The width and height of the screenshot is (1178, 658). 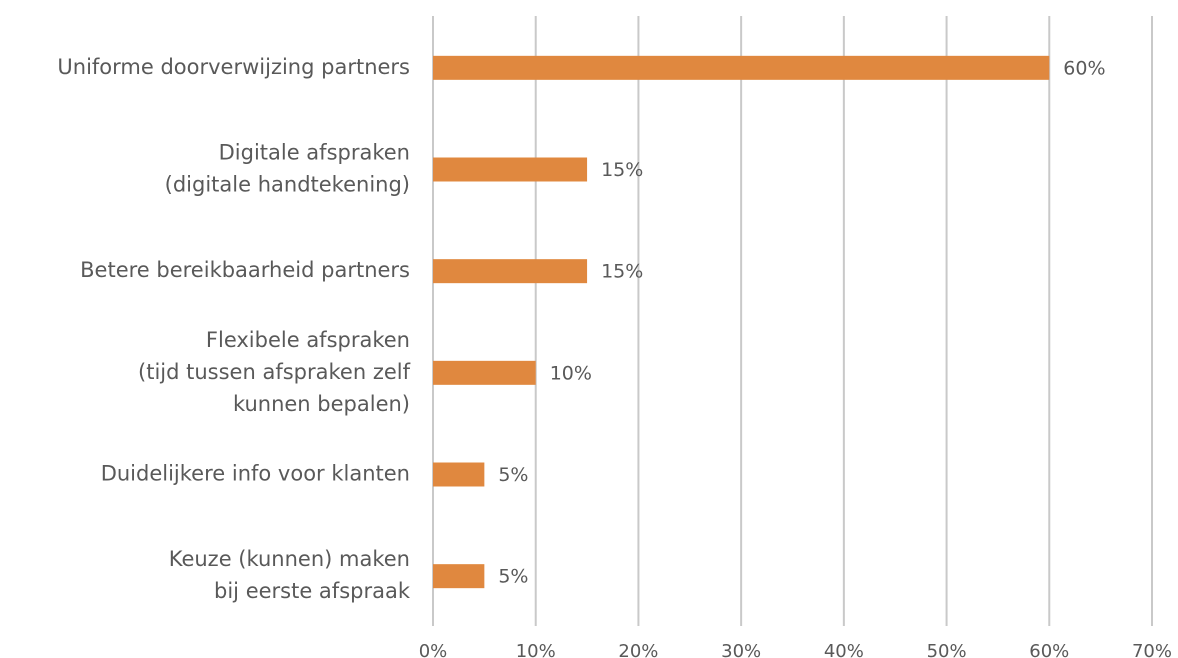 I want to click on x-tick-label: 10%, so click(x=536, y=649).